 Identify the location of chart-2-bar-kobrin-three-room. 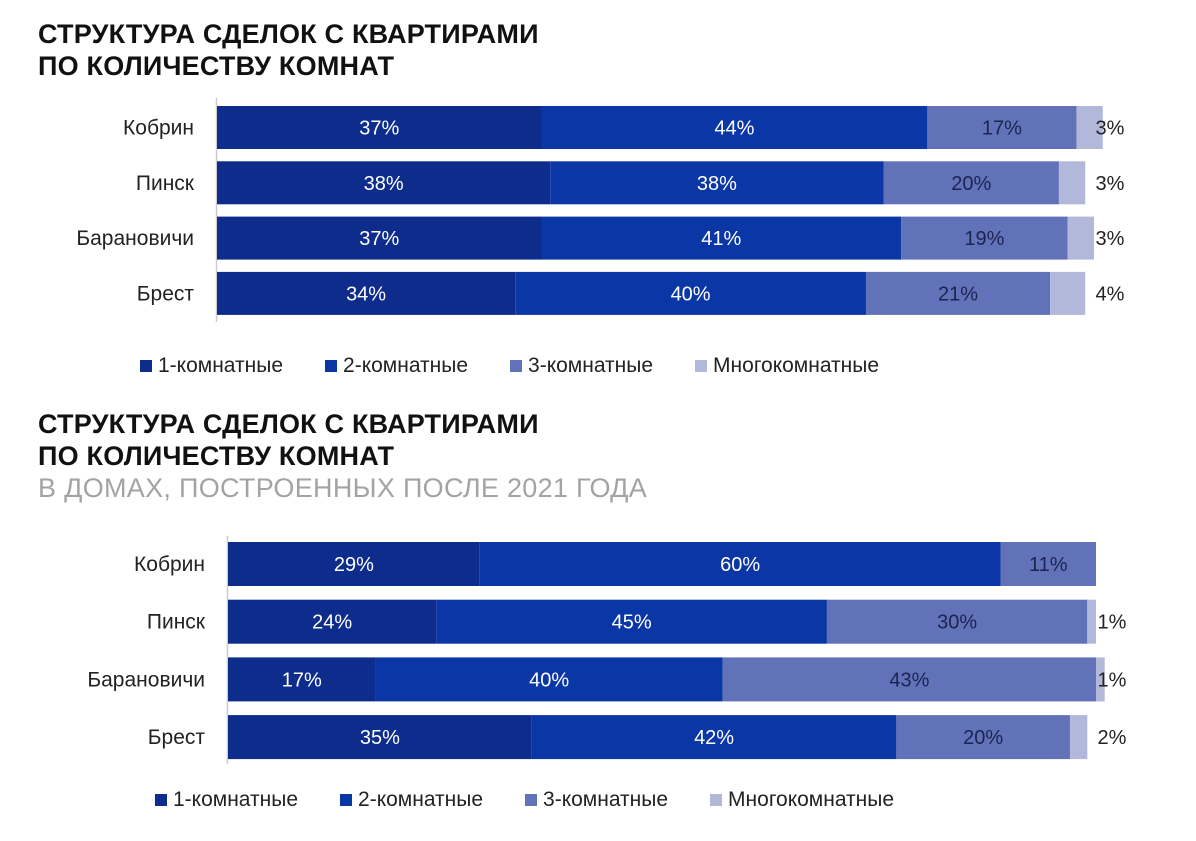
(1048, 564).